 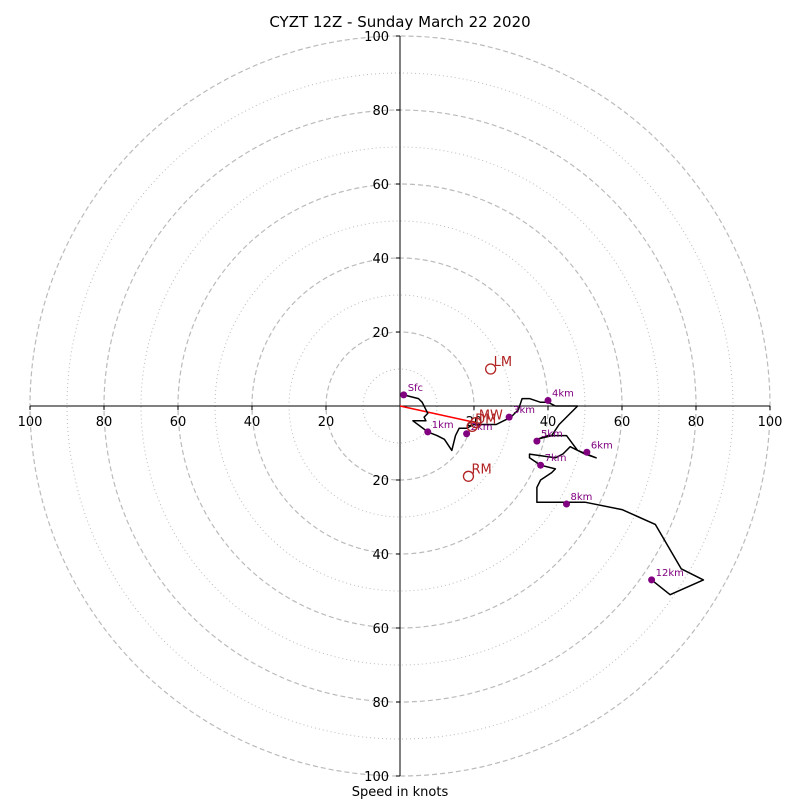 I want to click on height-marker-label: 7km, so click(x=556, y=458).